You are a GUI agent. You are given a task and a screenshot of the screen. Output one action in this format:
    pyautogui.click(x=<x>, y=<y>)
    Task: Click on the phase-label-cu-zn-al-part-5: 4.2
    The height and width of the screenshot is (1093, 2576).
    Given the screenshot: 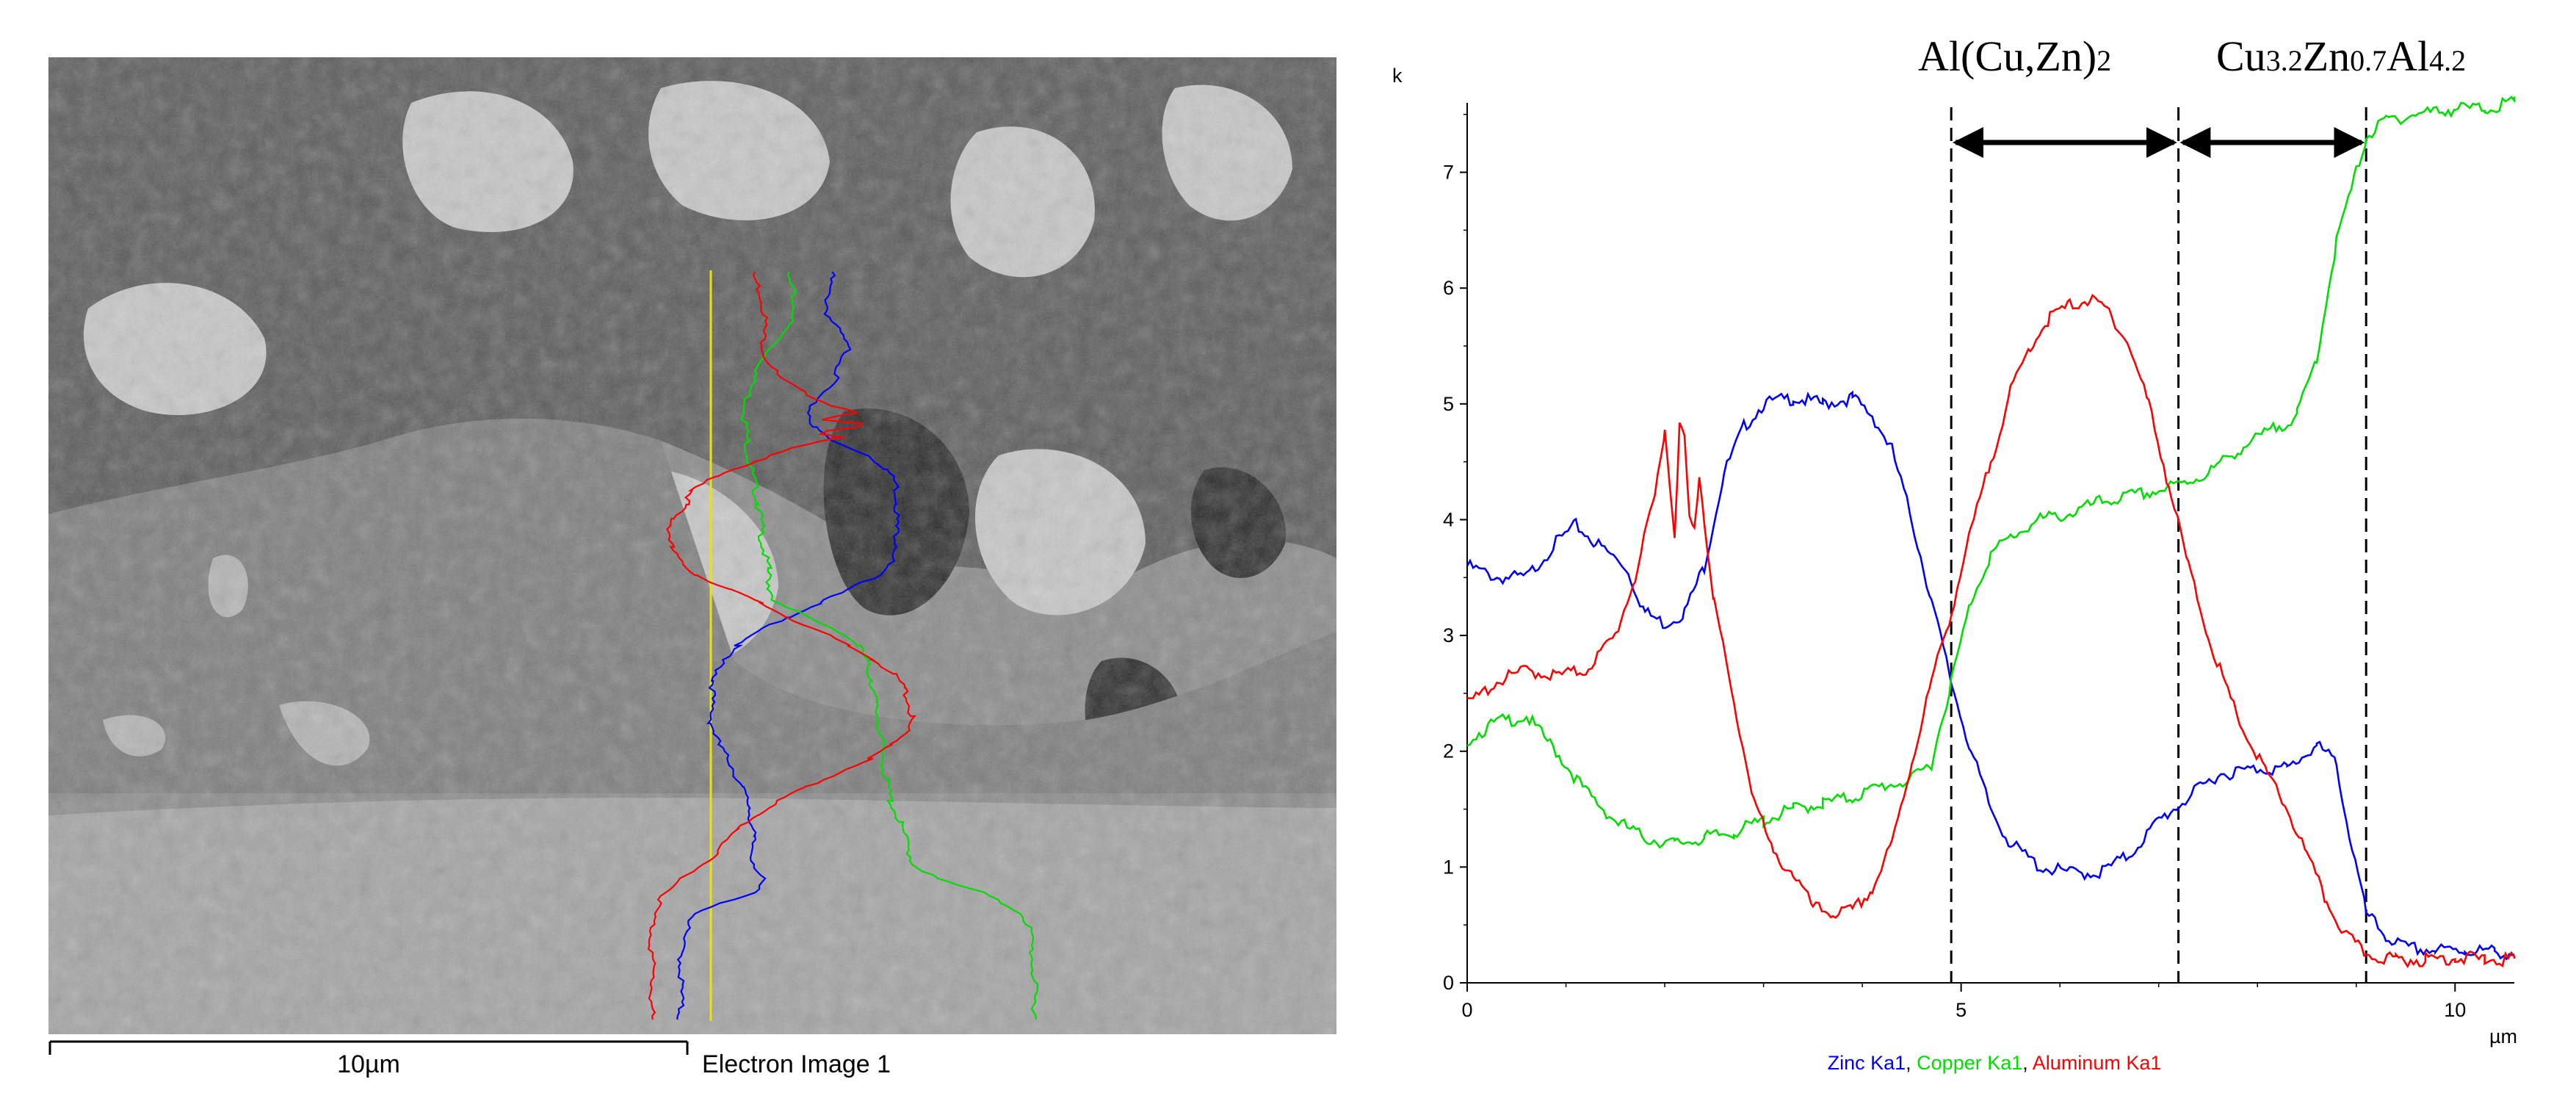 What is the action you would take?
    pyautogui.click(x=2447, y=60)
    